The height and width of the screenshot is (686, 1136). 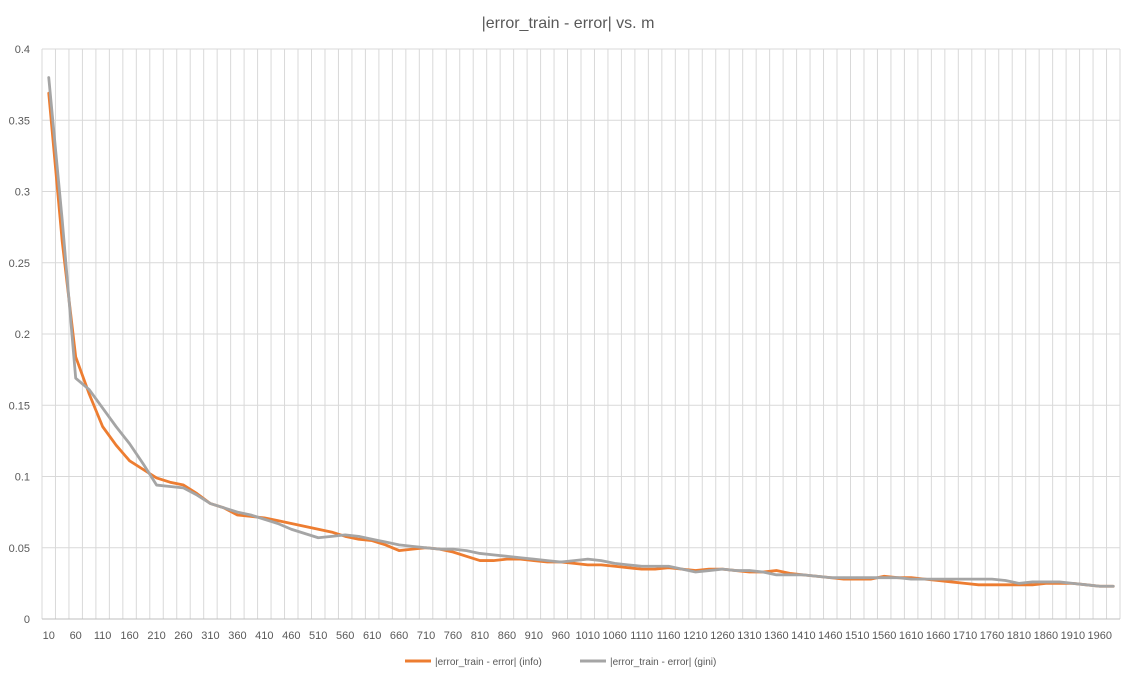 What do you see at coordinates (19, 121) in the screenshot?
I see `y-tick-label: 0.35` at bounding box center [19, 121].